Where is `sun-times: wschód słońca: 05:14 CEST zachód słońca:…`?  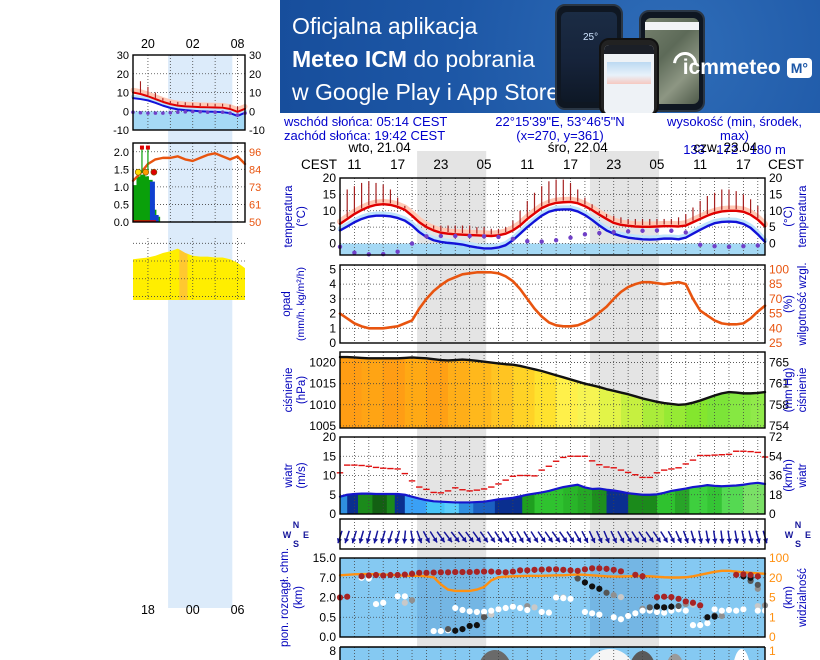
sun-times: wschód słońca: 05:14 CEST zachód słońca:… is located at coordinates (365, 129).